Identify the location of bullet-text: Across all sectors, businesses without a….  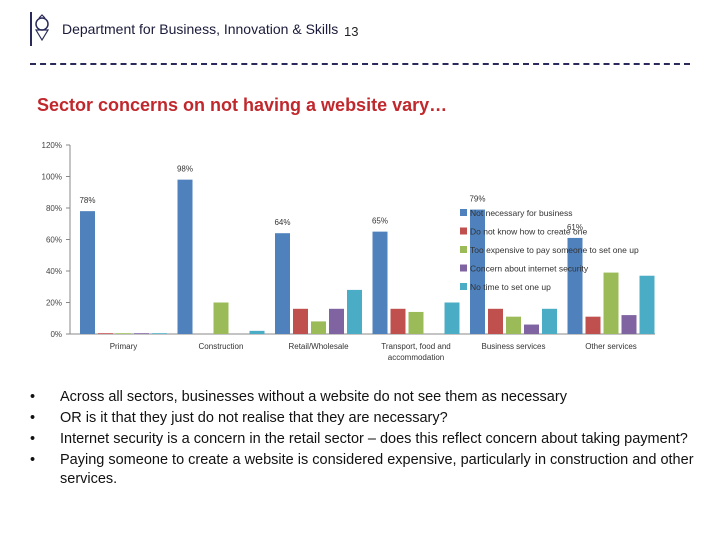
(313, 397).